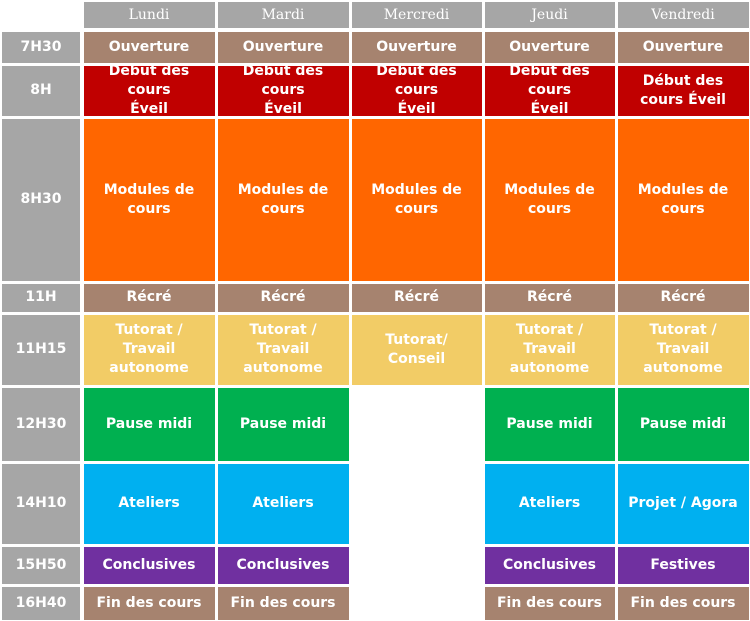  I want to click on day-header-jeudi: Jeudi, so click(549, 15).